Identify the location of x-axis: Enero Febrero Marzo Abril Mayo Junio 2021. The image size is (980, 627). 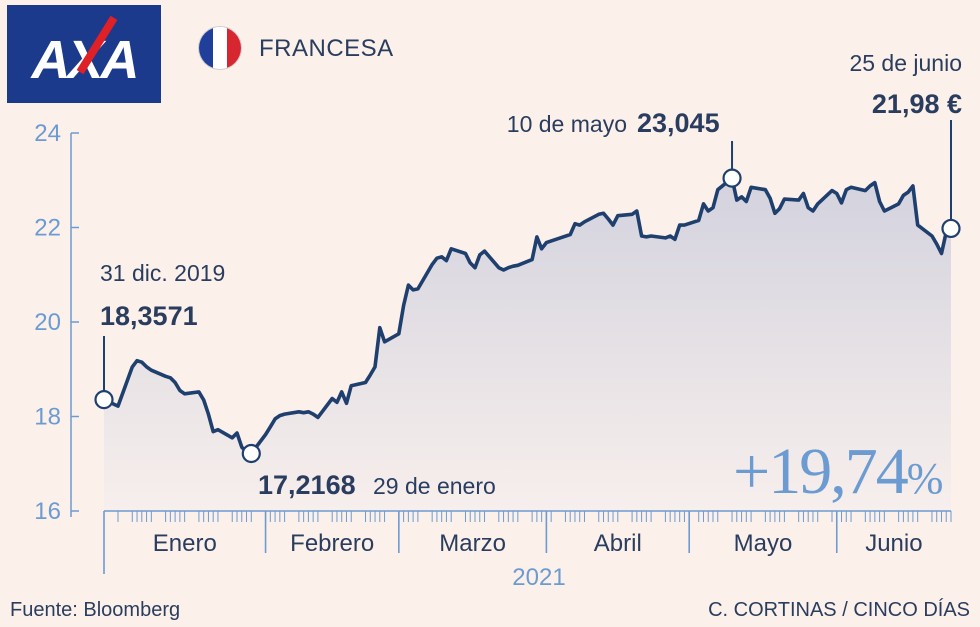
(527, 550).